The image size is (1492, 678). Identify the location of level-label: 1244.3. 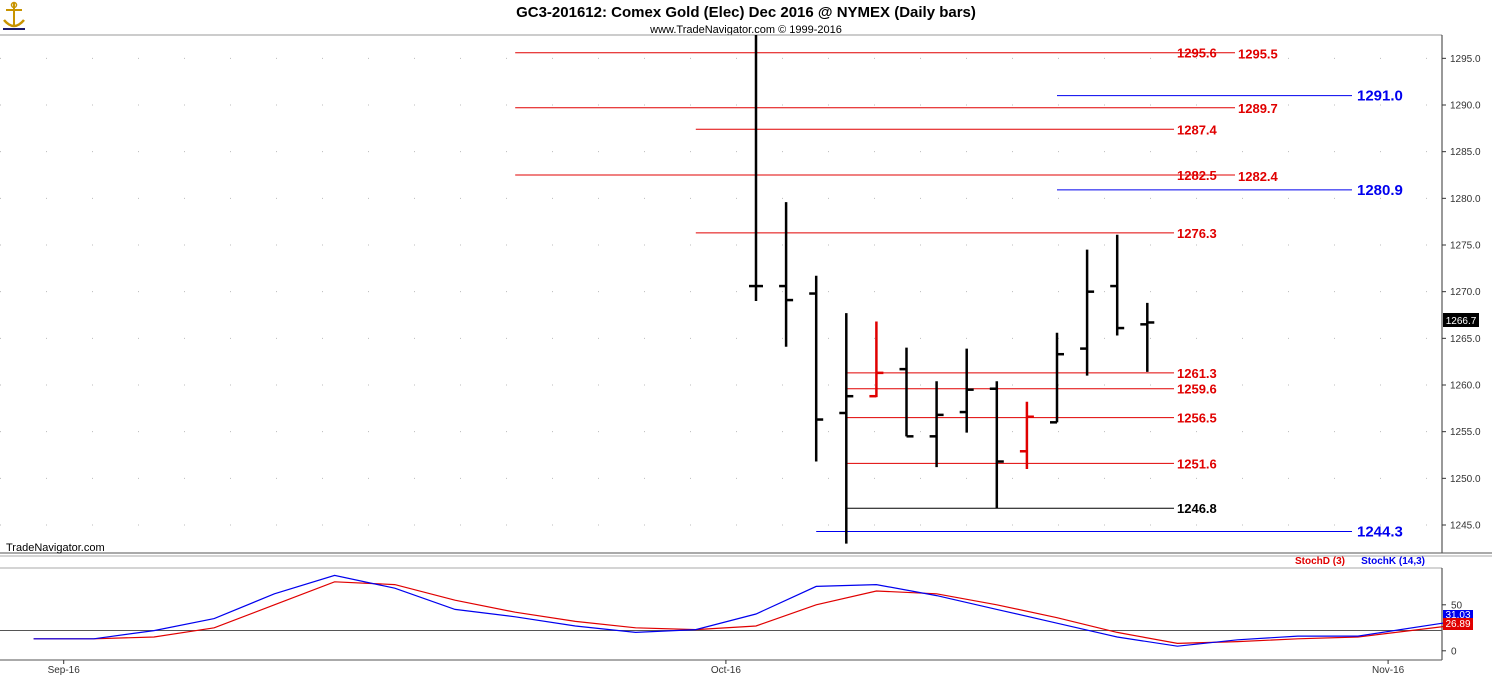
(1380, 532).